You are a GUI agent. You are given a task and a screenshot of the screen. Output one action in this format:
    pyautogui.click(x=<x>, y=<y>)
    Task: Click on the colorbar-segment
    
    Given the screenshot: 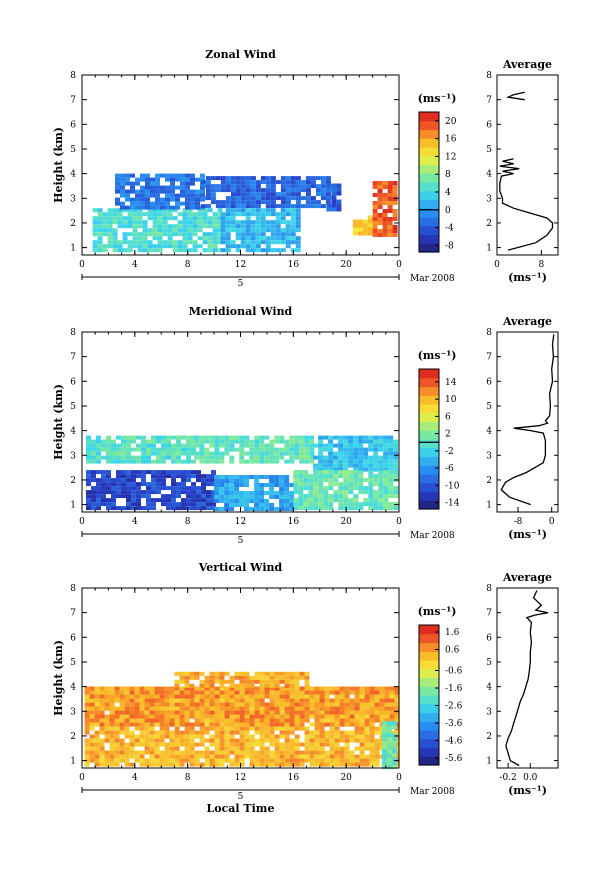 What is the action you would take?
    pyautogui.click(x=429, y=195)
    